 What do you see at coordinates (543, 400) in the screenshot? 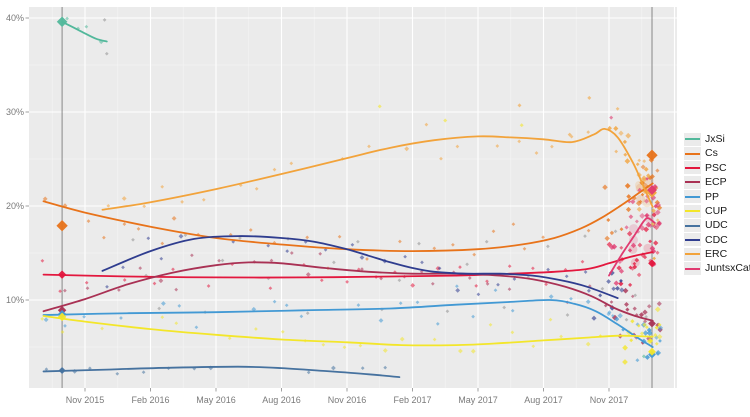
I see `x-tick-label: Aug 2017` at bounding box center [543, 400].